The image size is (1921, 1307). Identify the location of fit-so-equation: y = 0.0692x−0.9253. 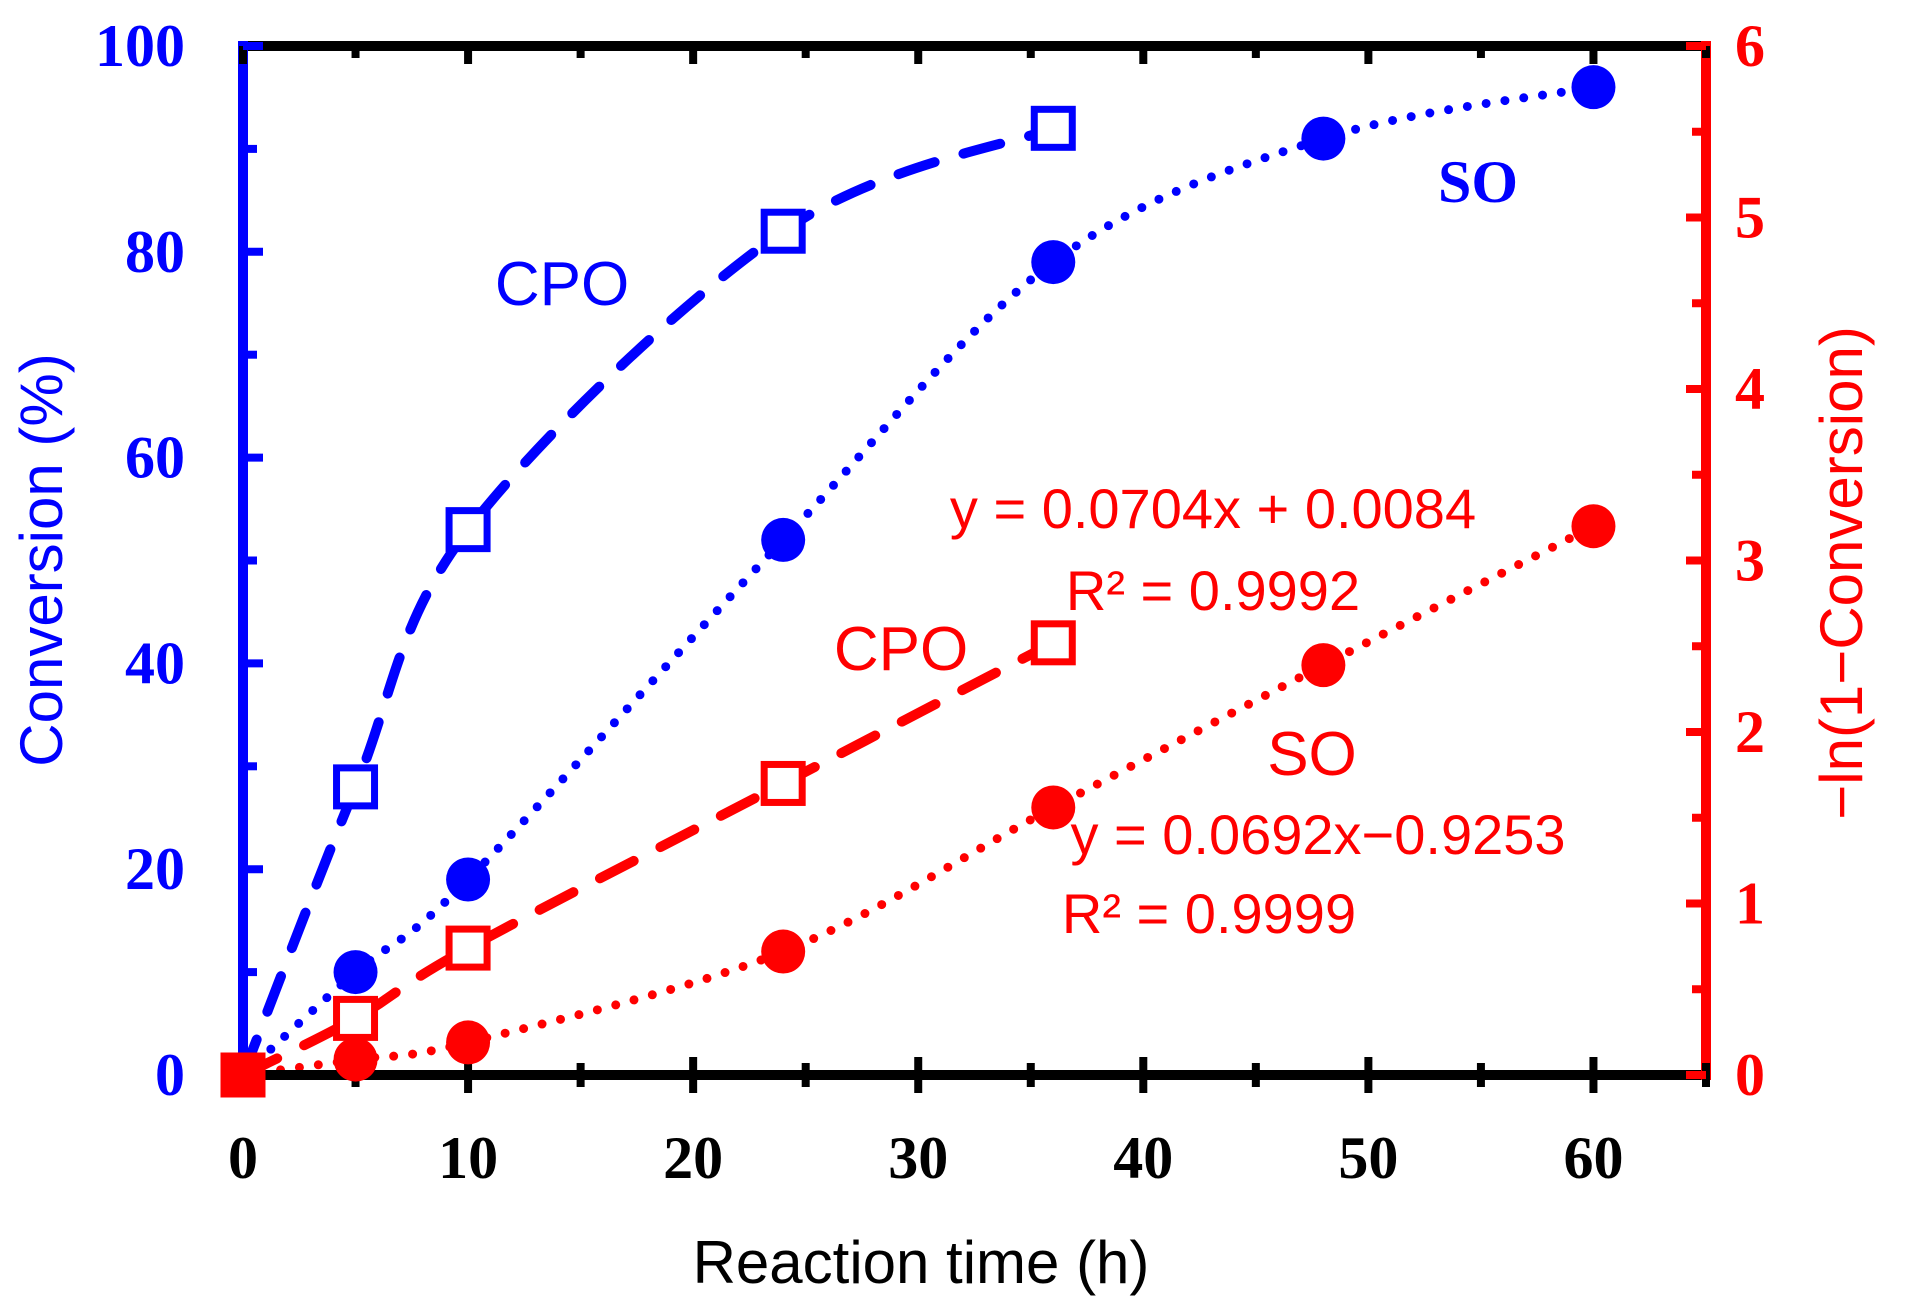
(1317, 834).